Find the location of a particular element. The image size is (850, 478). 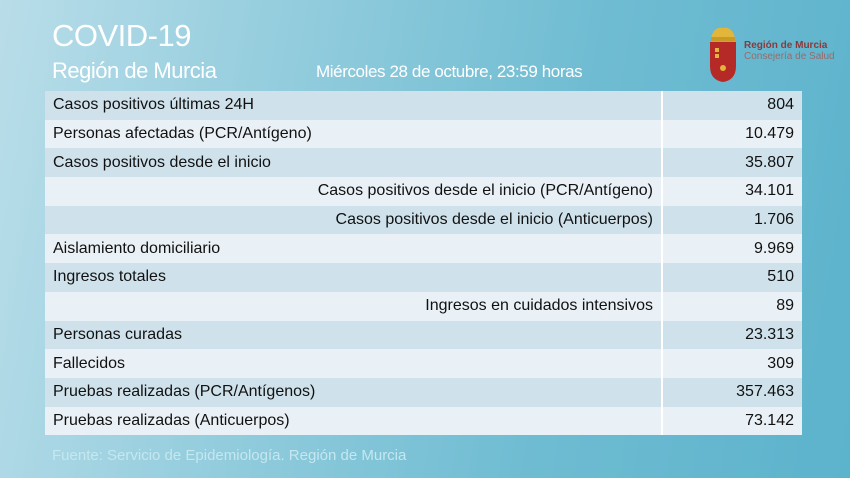

region-subtitle: Región de Murcia is located at coordinates (134, 70).